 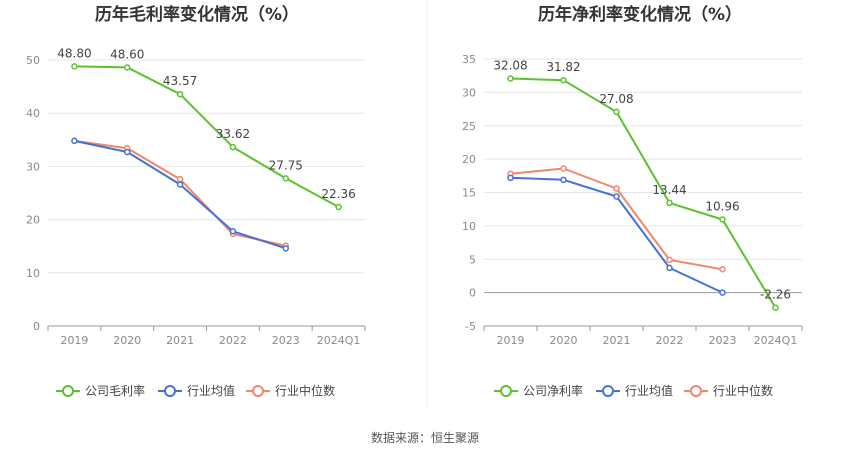 What do you see at coordinates (33, 113) in the screenshot?
I see `y-tick-label: 40` at bounding box center [33, 113].